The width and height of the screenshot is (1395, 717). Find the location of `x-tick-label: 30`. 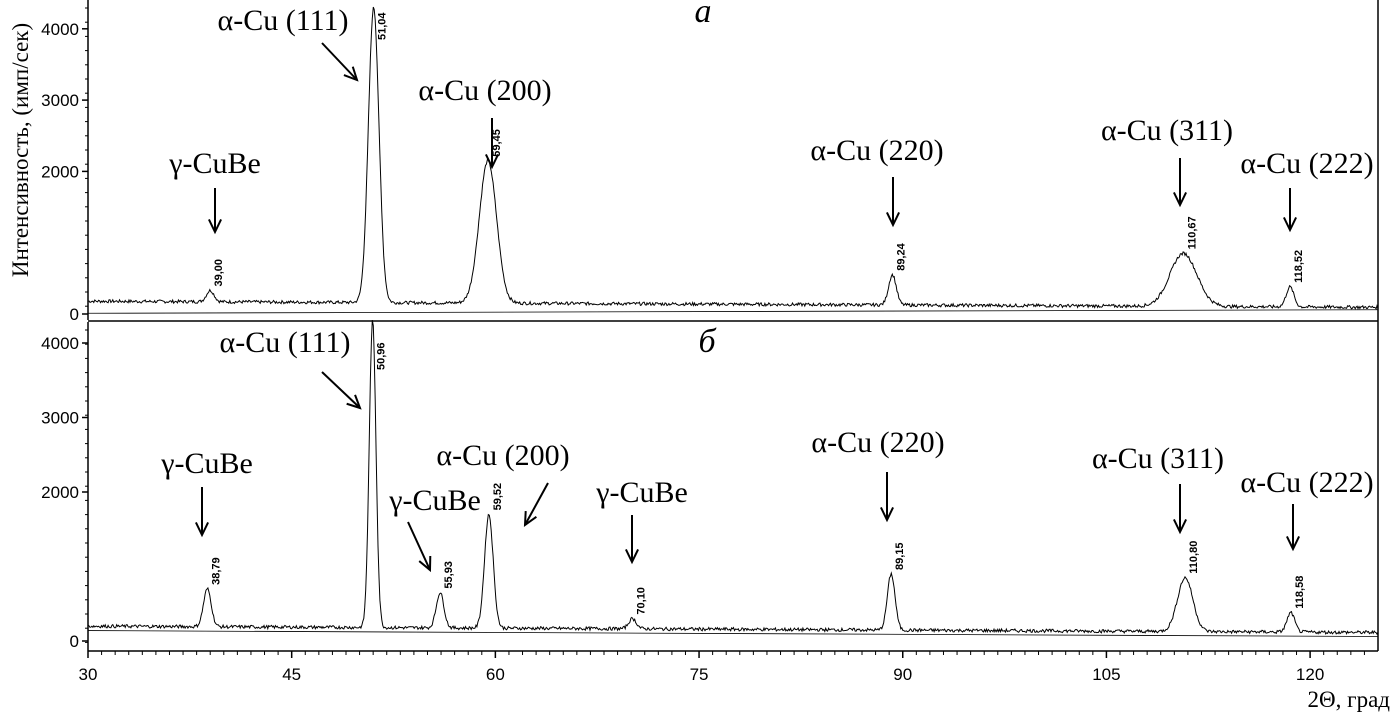

x-tick-label: 30 is located at coordinates (88, 674).